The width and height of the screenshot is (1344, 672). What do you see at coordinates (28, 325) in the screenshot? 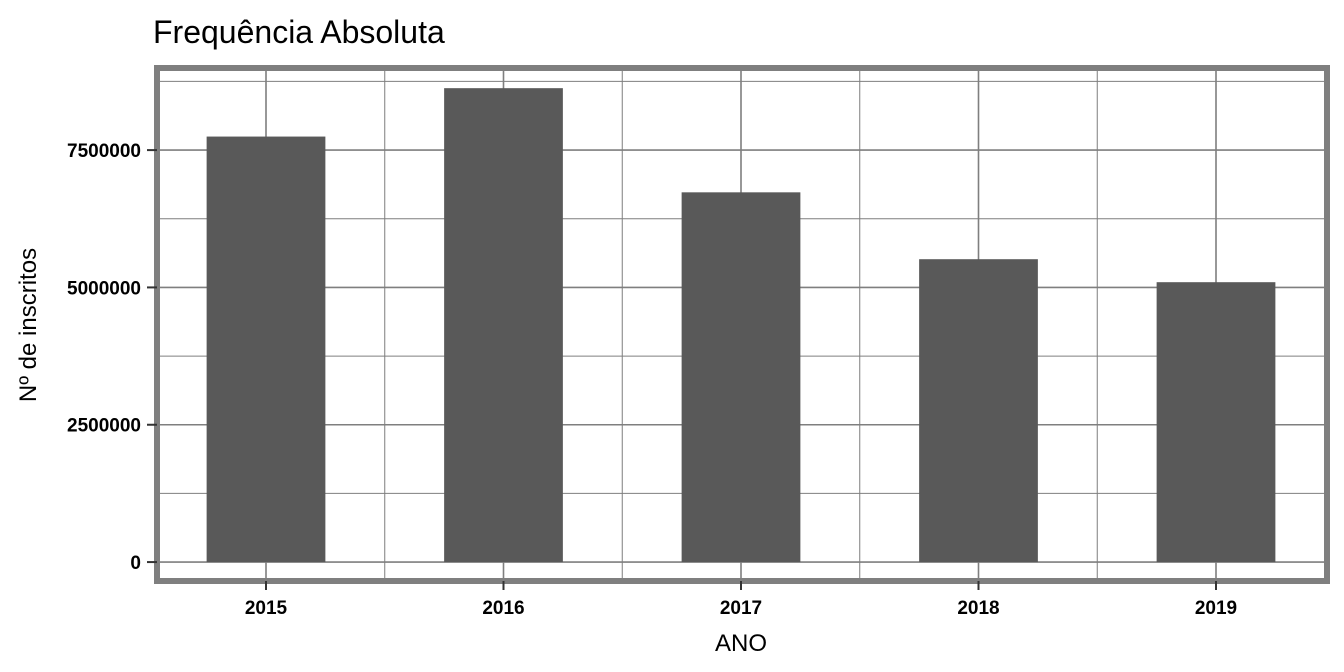
I see `y-axis-label: Nº de inscritos` at bounding box center [28, 325].